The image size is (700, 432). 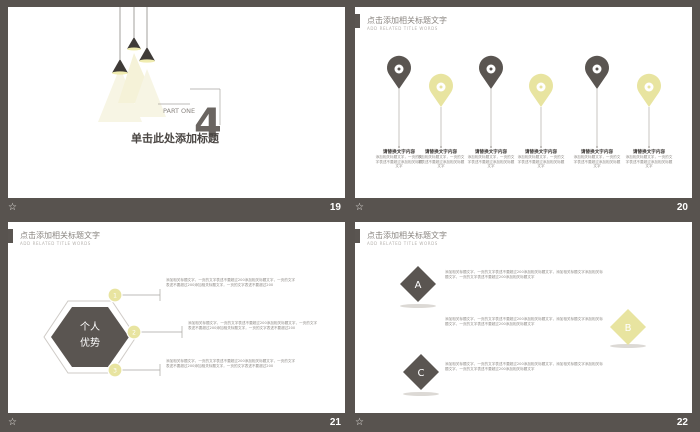 I want to click on slide-number: 20, so click(x=682, y=207).